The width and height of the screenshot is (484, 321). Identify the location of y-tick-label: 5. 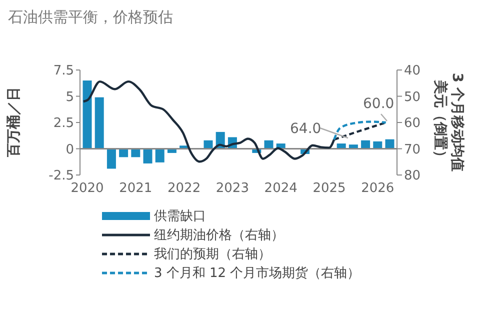
(70, 97).